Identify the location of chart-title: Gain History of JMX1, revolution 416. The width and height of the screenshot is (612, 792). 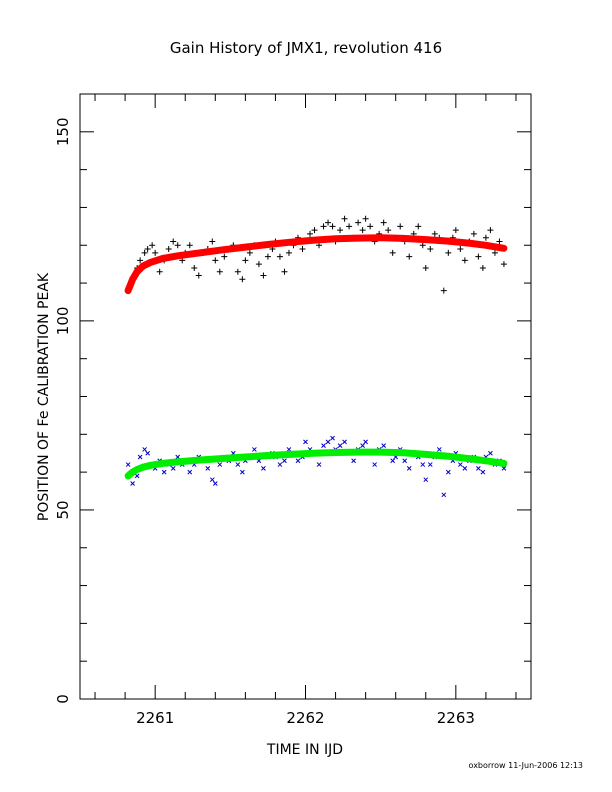
(306, 48).